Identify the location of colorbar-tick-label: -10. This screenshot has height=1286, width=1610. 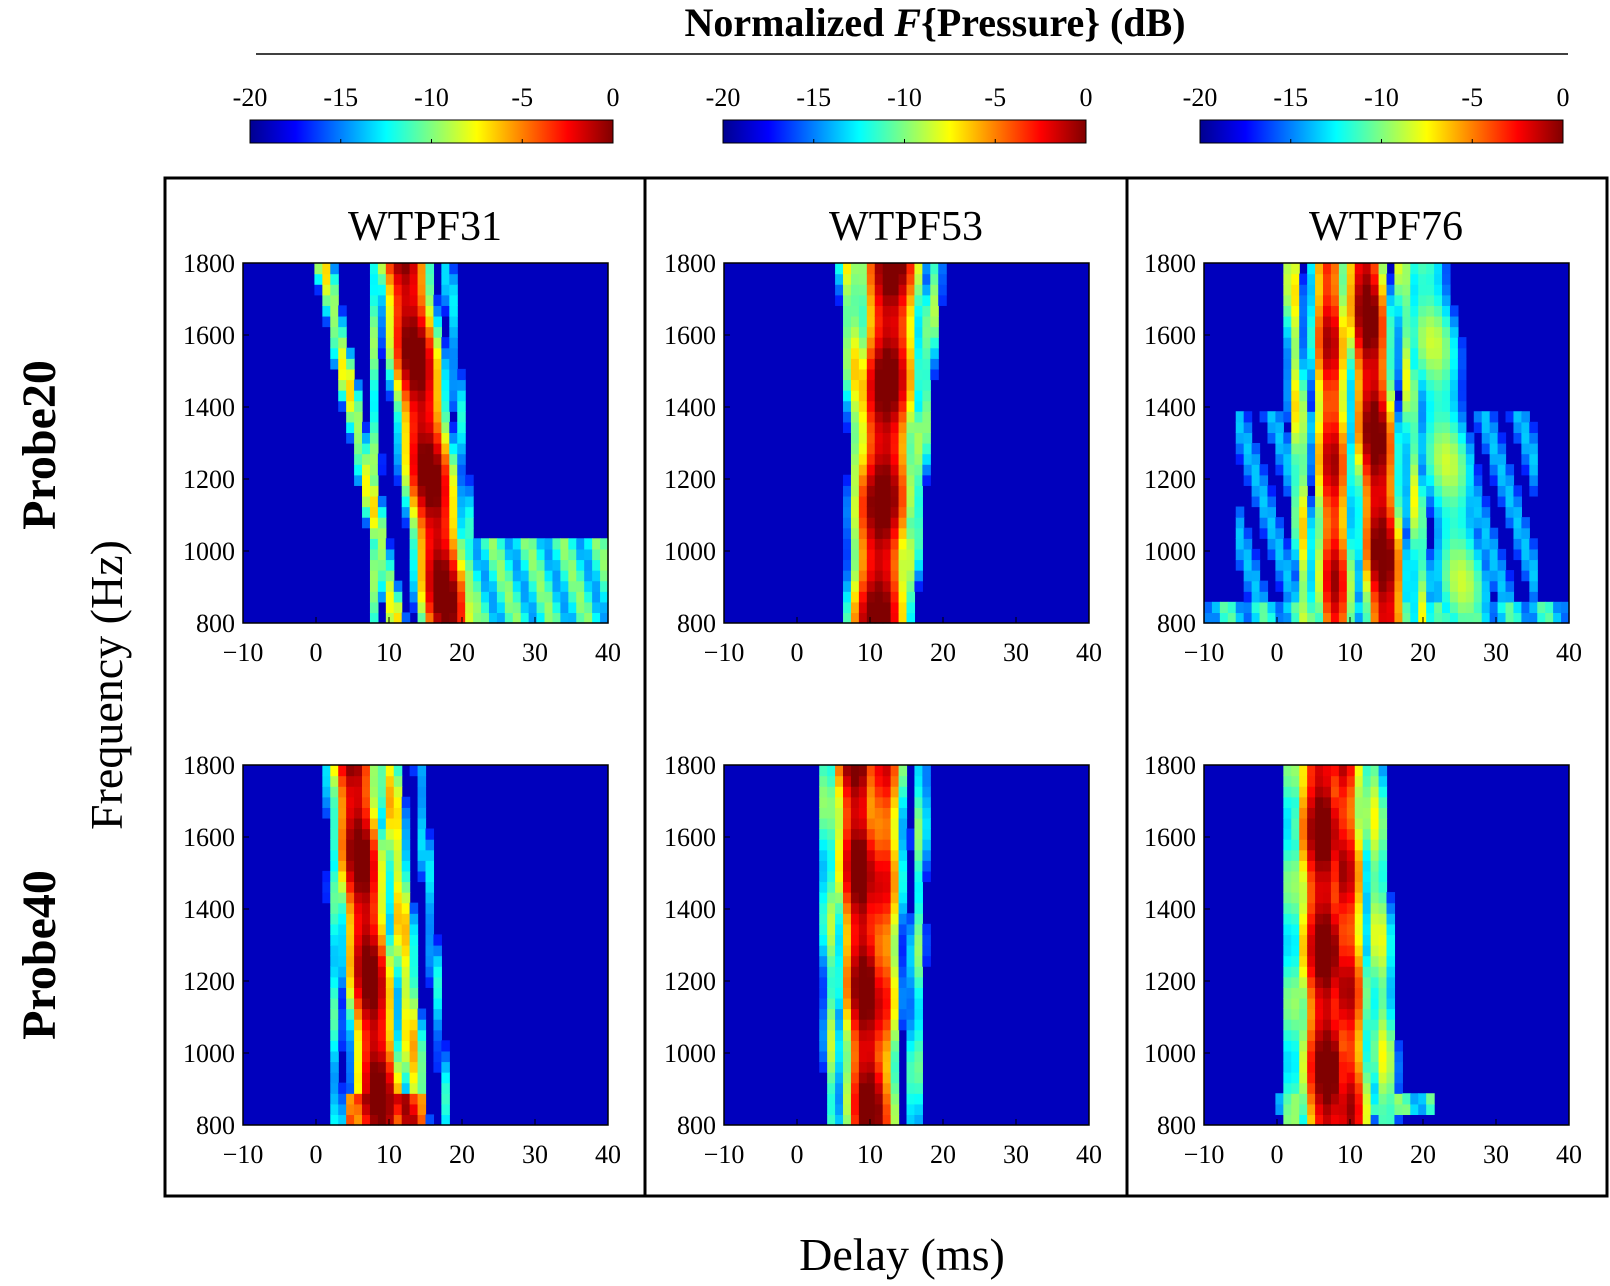
(431, 97).